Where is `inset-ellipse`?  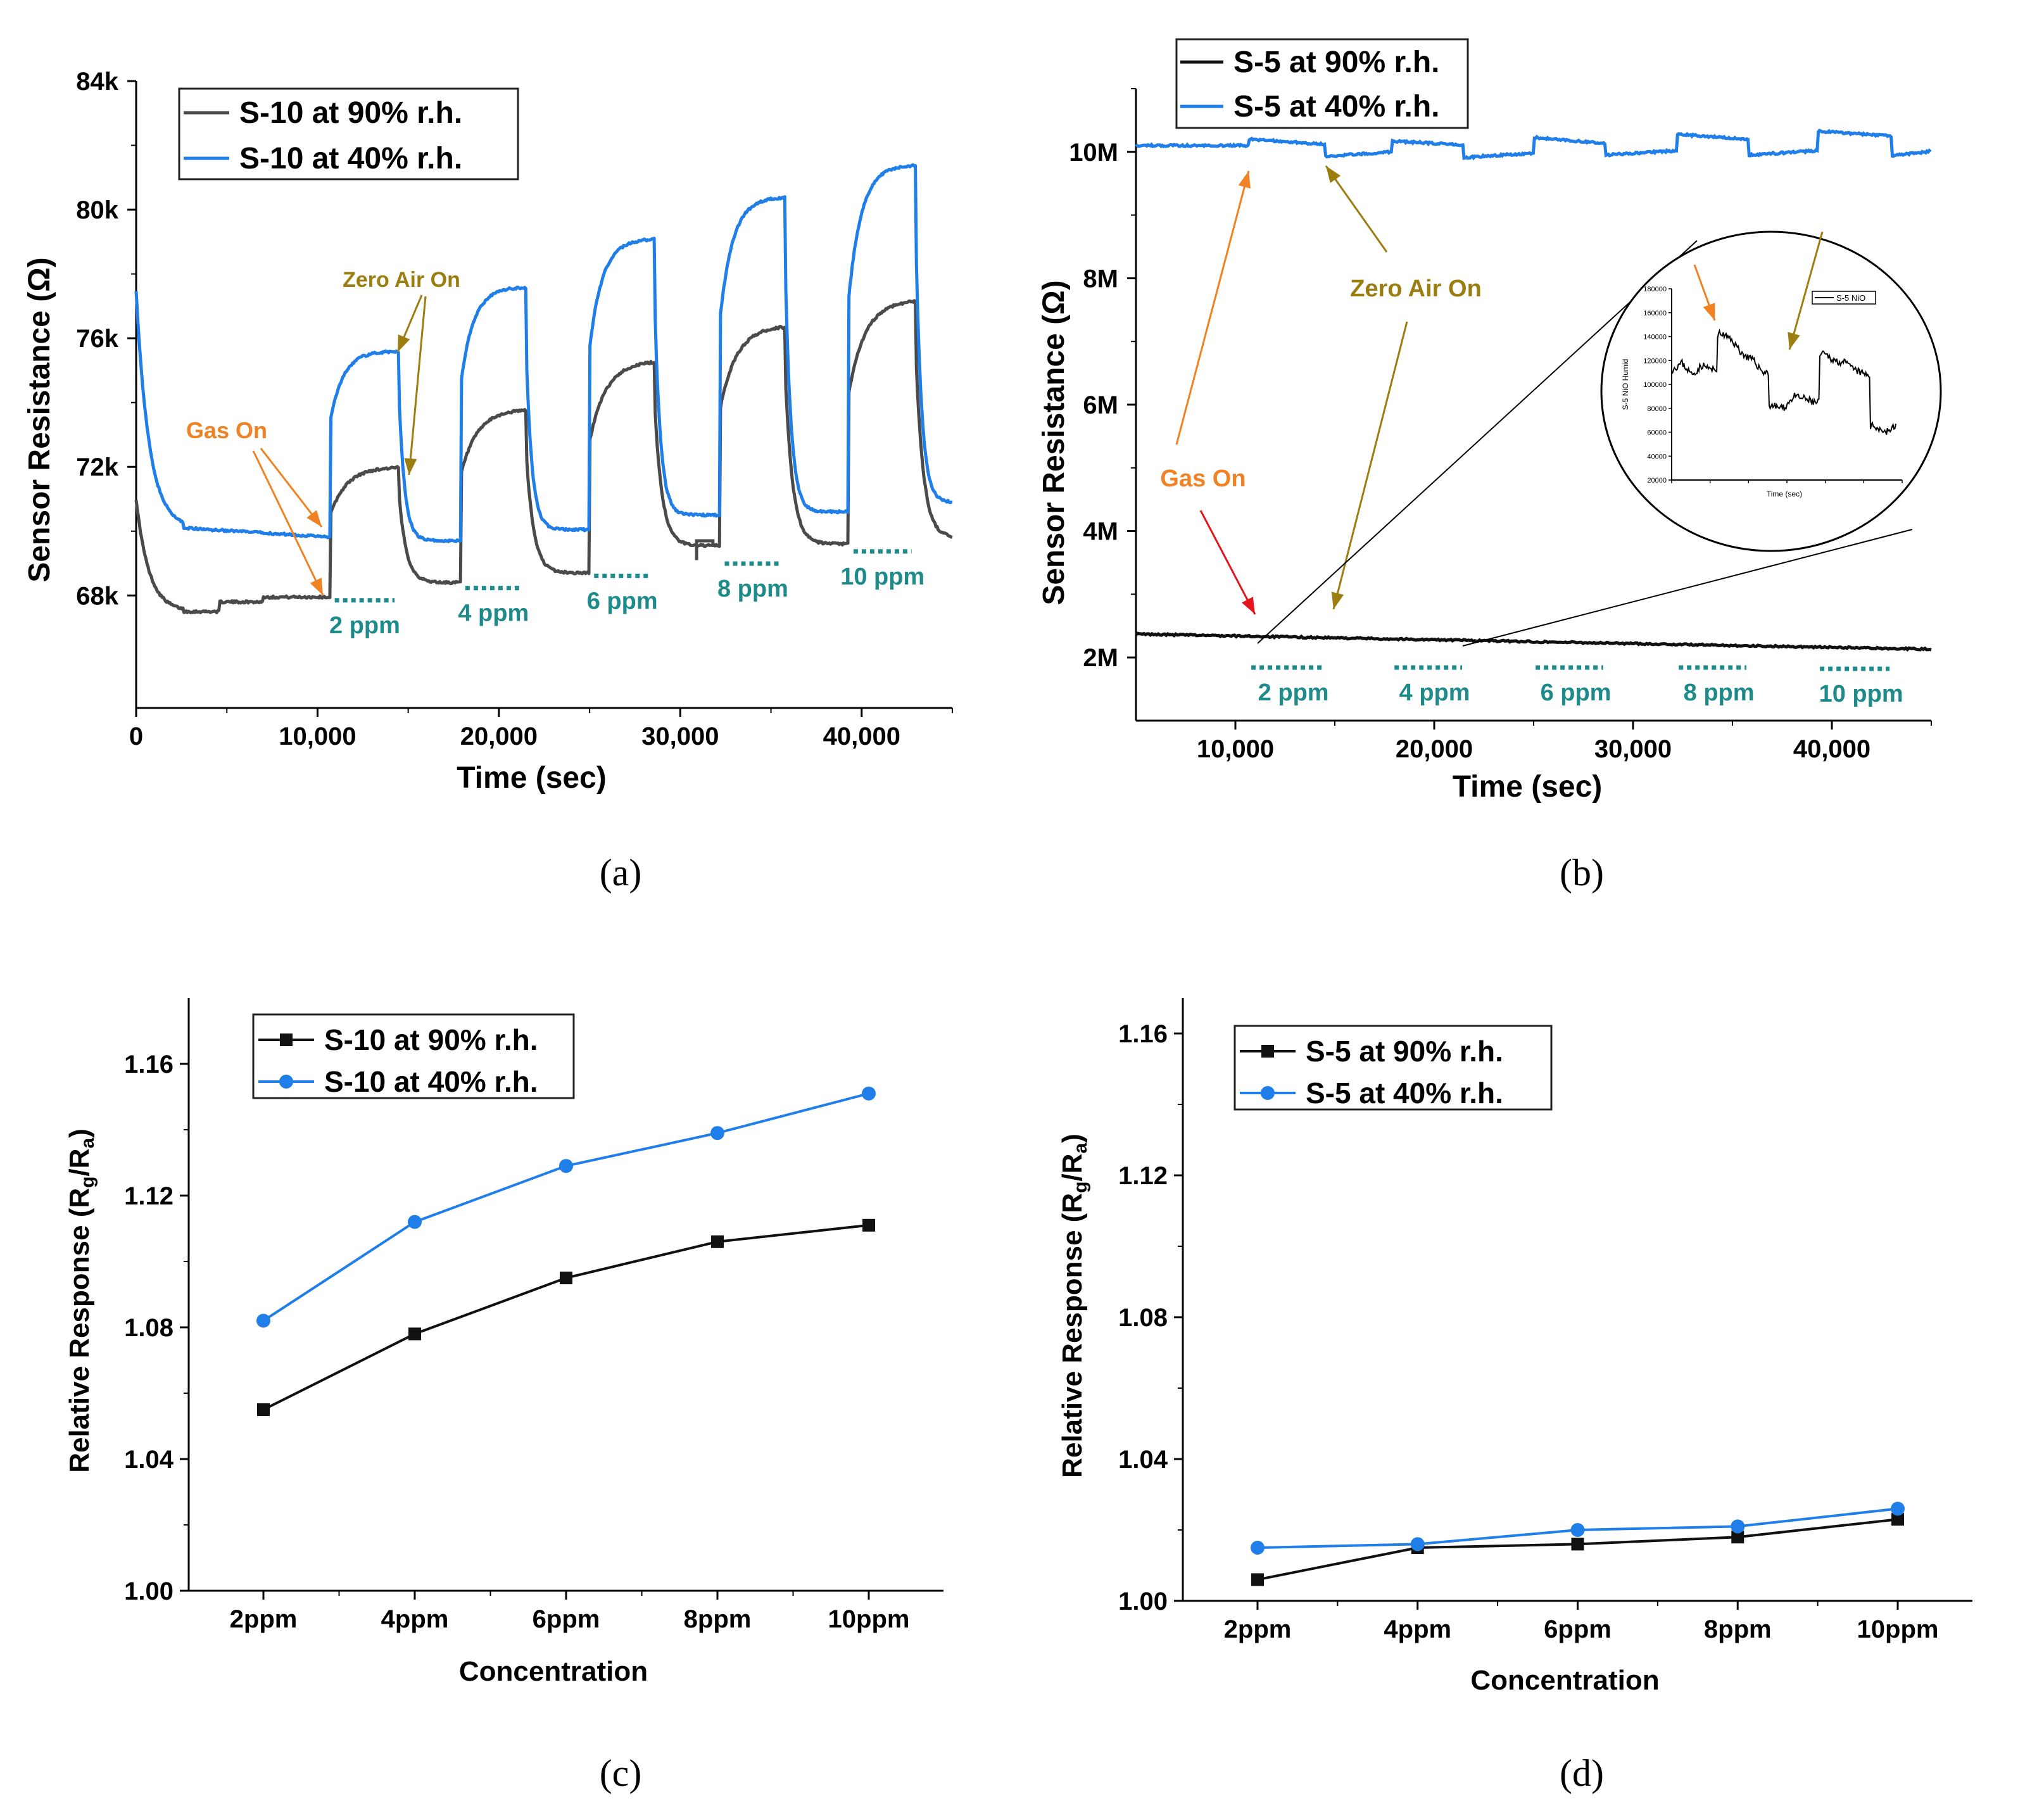
inset-ellipse is located at coordinates (1771, 391).